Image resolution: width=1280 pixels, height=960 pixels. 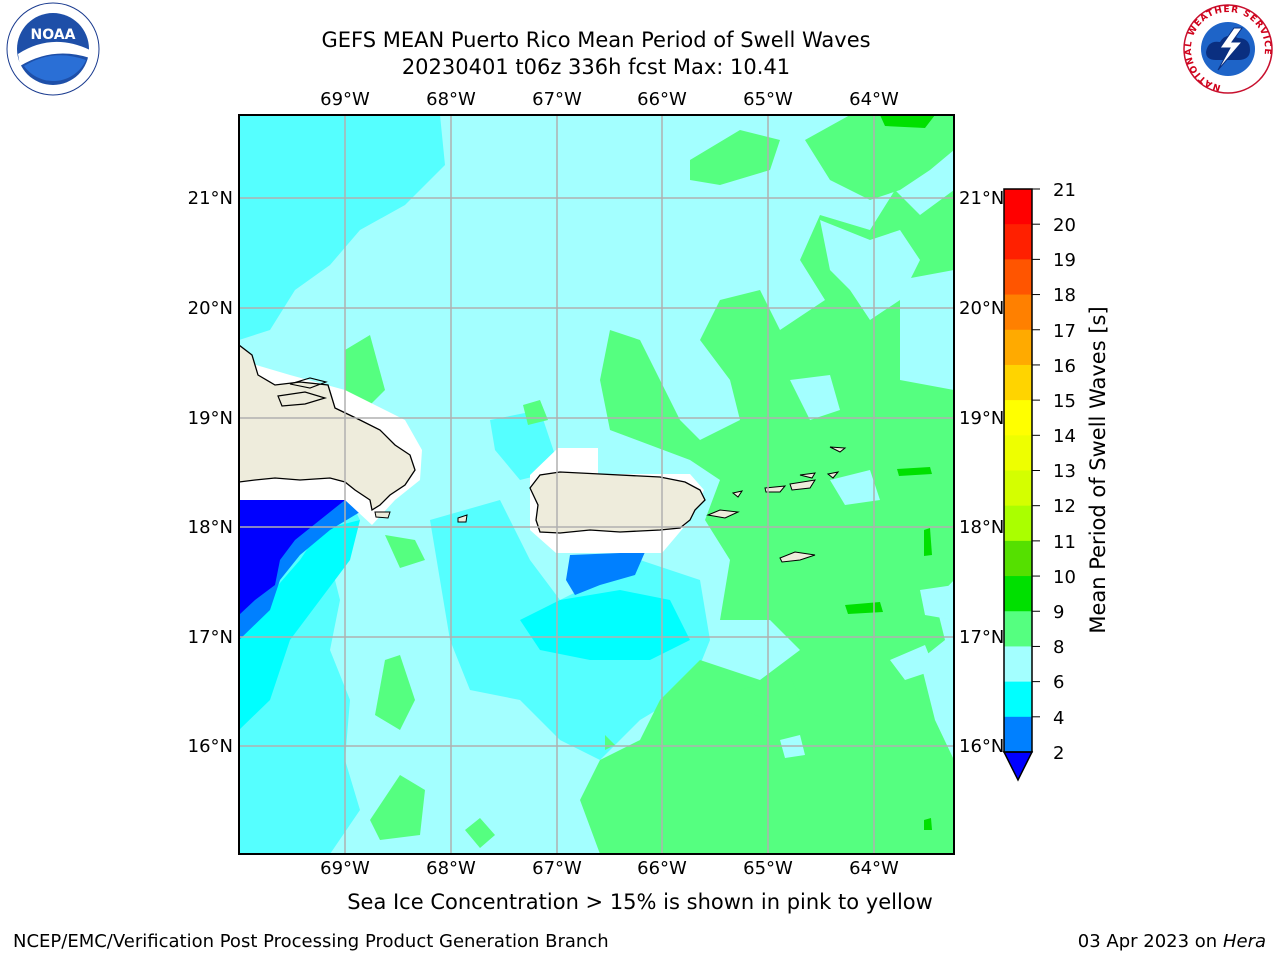 I want to click on chart-subtitle: 20230401 t06z 336h fcst Max: 10.41, so click(x=596, y=67).